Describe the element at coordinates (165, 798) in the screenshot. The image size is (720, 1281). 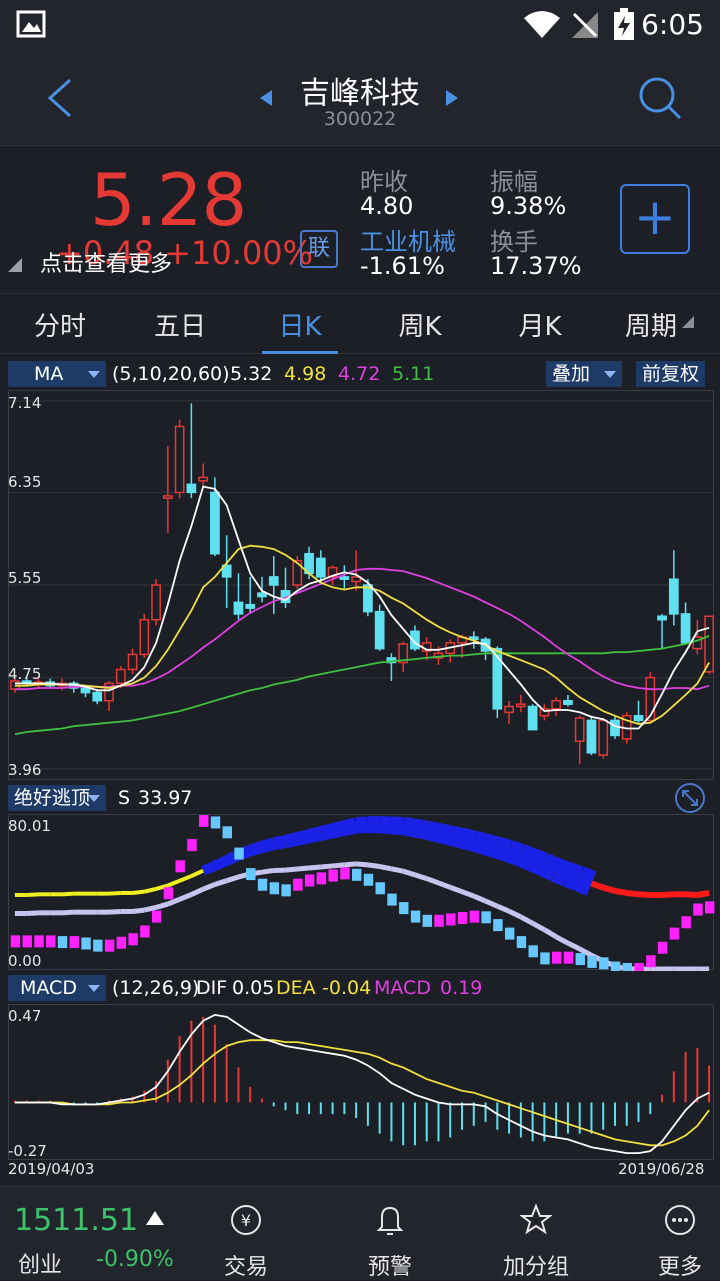
I see `ind2-s-value: 33.97` at that location.